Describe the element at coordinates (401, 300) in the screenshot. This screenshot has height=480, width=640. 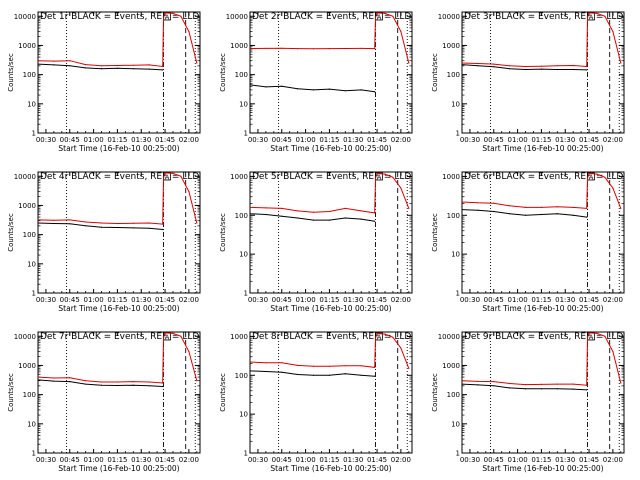
I see `x-tick-label: 02:00` at that location.